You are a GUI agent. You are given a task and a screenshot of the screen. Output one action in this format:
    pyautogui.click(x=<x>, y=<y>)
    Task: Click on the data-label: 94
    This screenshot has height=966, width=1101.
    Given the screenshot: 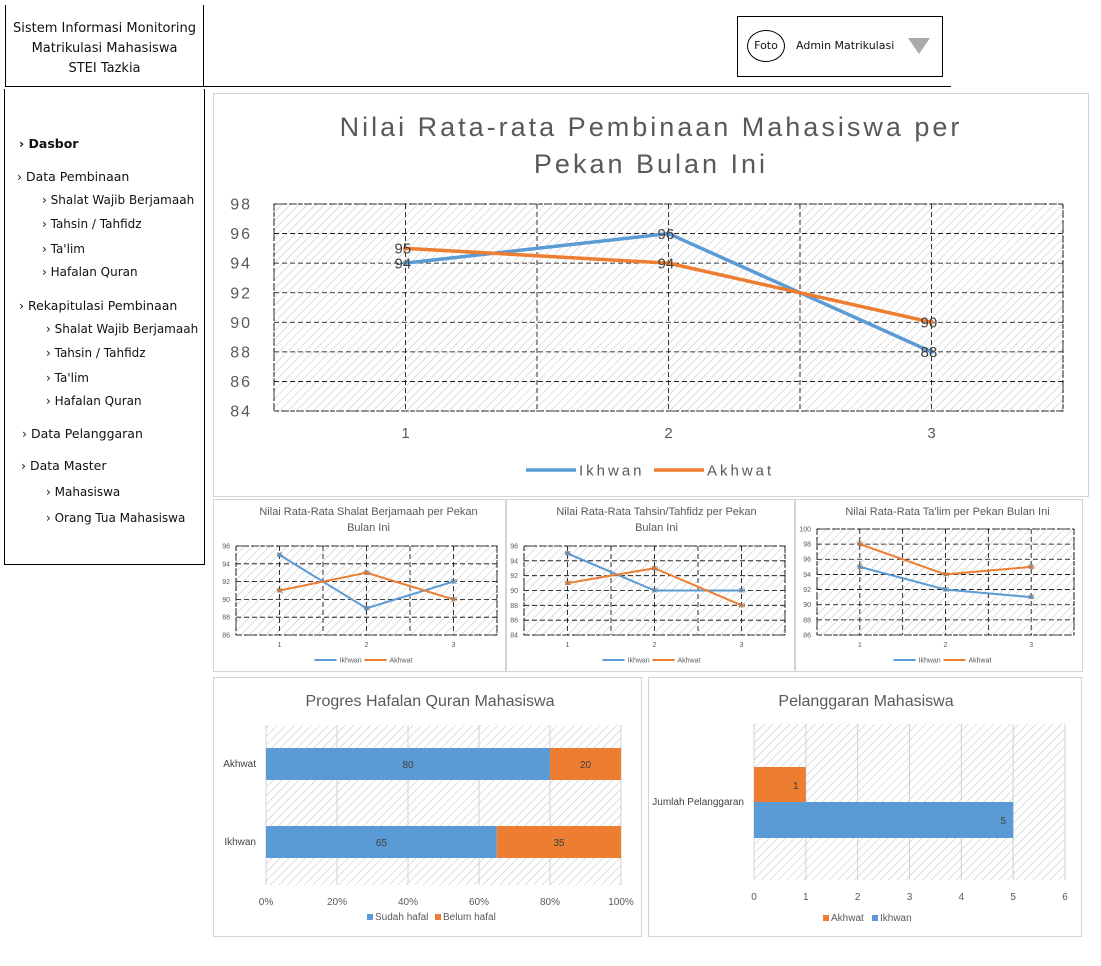 What is the action you would take?
    pyautogui.click(x=403, y=263)
    